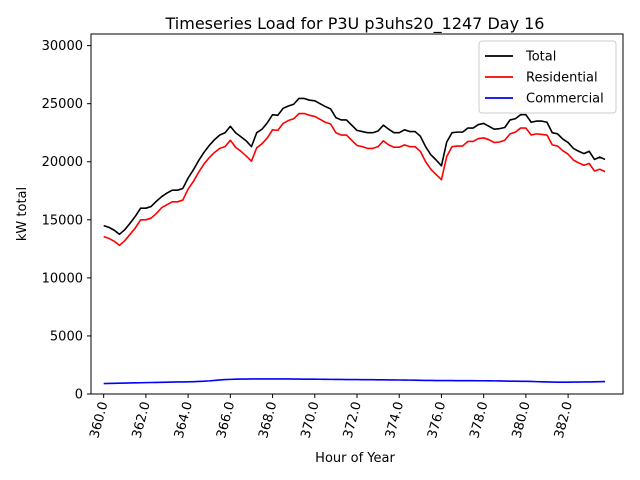 The height and width of the screenshot is (480, 640). I want to click on y-axis: 0 5000 10000 15000 20000 25000 30000, so click(66, 221).